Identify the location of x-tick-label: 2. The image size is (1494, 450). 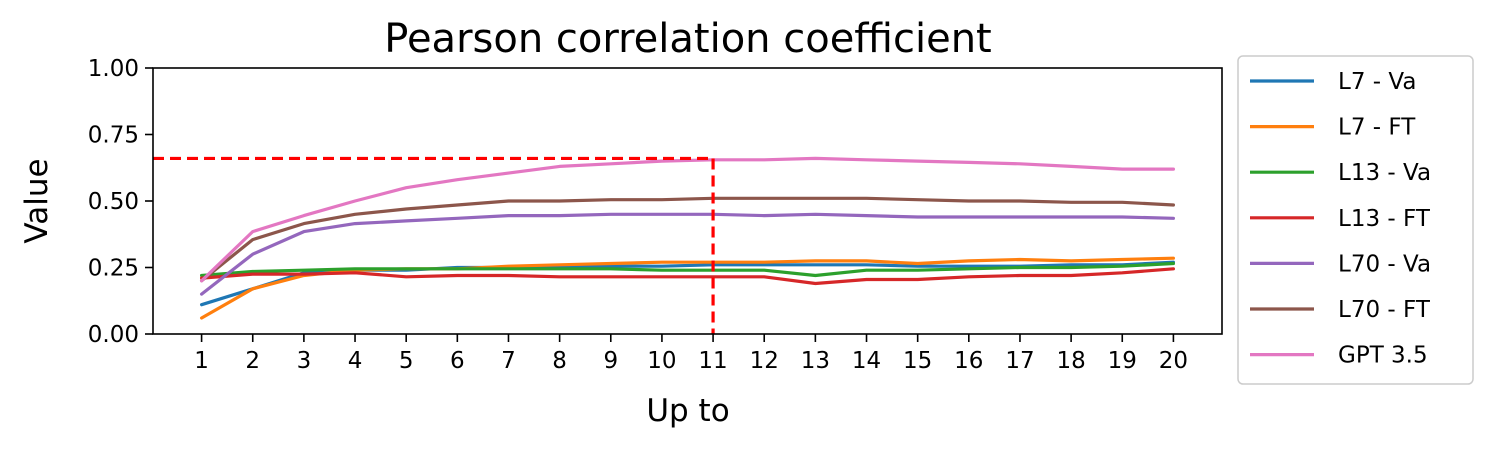
(252, 361).